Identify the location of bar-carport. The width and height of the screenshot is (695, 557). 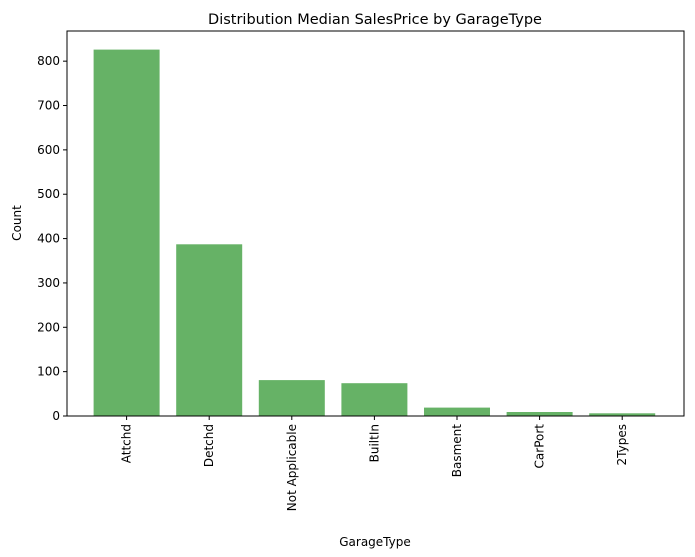
(539, 414).